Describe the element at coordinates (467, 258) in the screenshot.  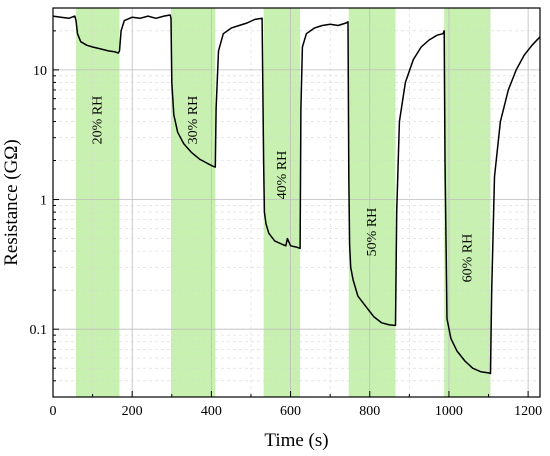
I see `band-label: 60% RH` at that location.